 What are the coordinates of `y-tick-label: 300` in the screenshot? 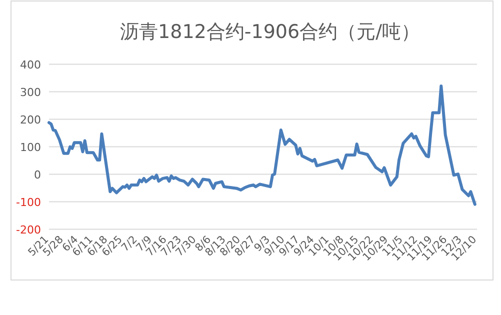 It's located at (30, 92).